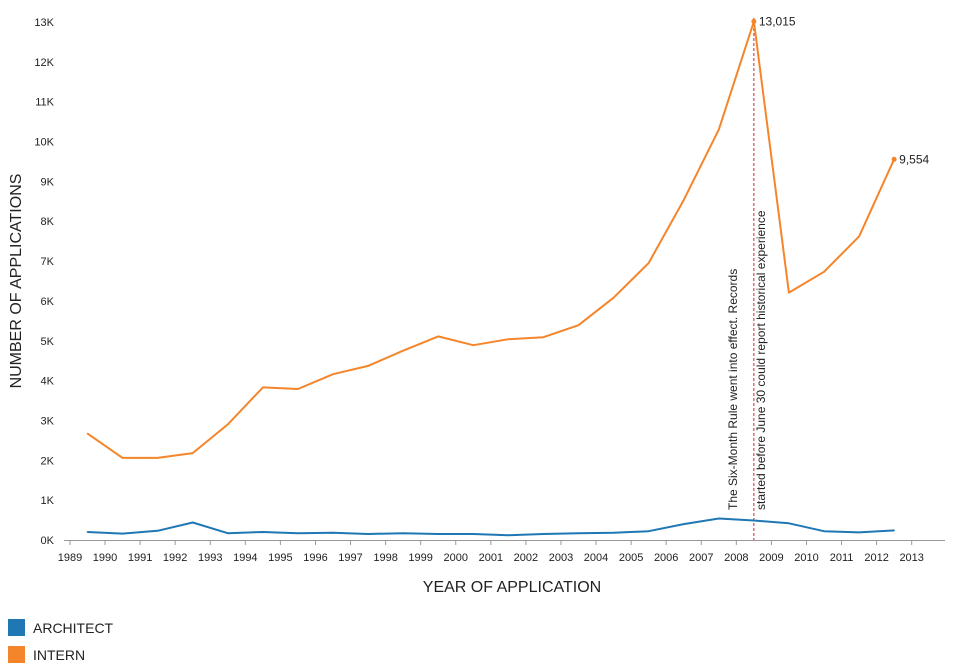 The image size is (960, 668). What do you see at coordinates (736, 558) in the screenshot?
I see `x-tick-label: 2008` at bounding box center [736, 558].